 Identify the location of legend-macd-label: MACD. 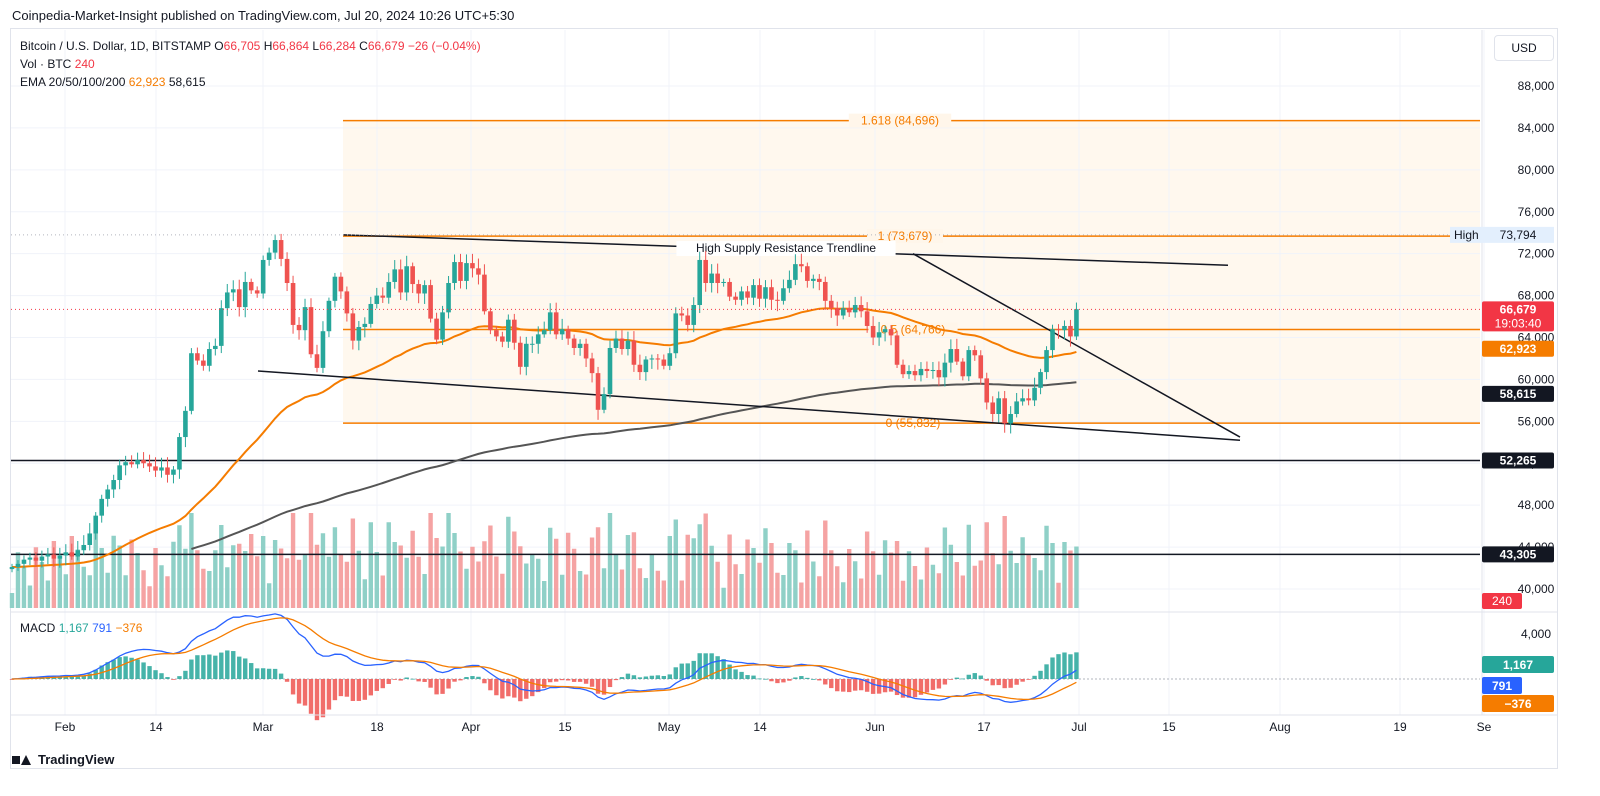
(38, 628).